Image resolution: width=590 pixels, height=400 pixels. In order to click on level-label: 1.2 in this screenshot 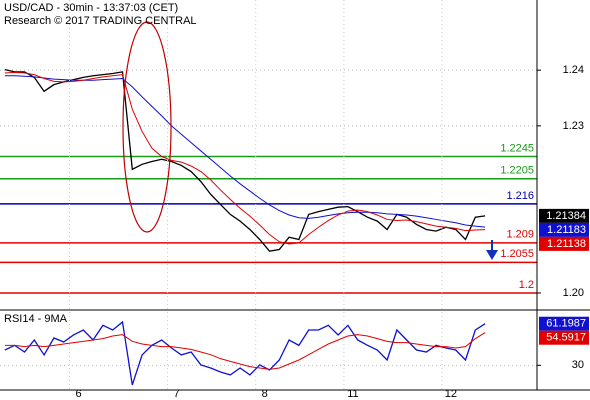, I will do `click(526, 285)`.